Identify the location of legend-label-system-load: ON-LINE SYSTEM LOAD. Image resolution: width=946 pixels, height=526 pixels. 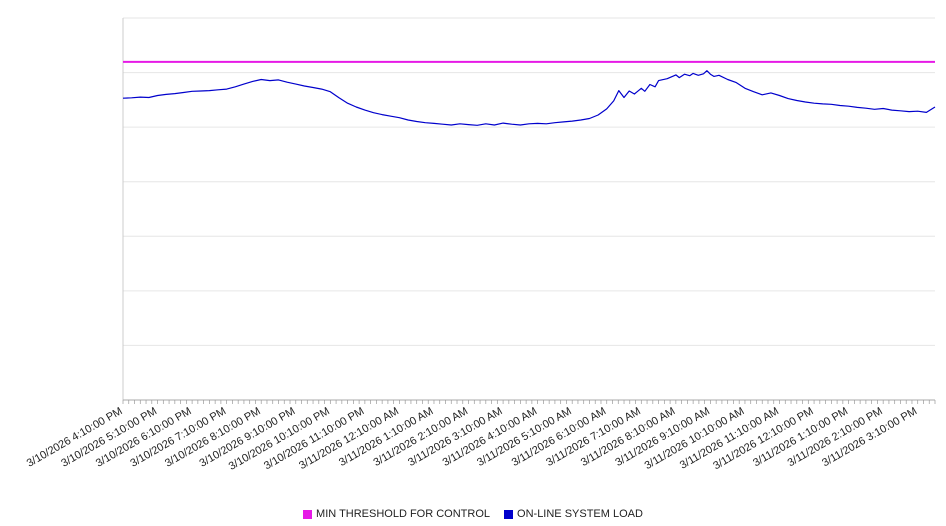
(580, 514).